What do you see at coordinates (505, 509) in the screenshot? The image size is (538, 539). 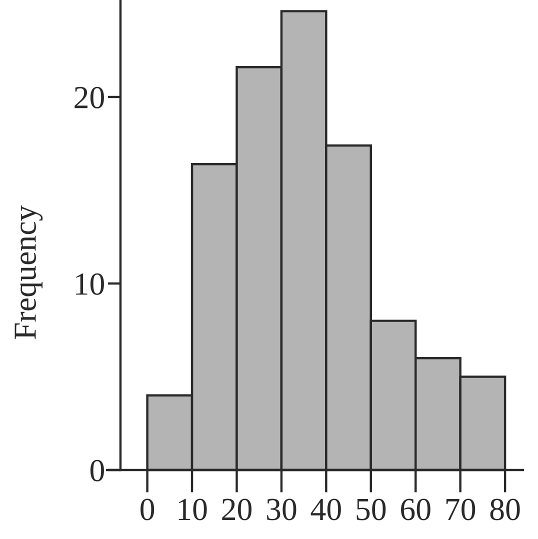 I see `x-tick-label: 80` at bounding box center [505, 509].